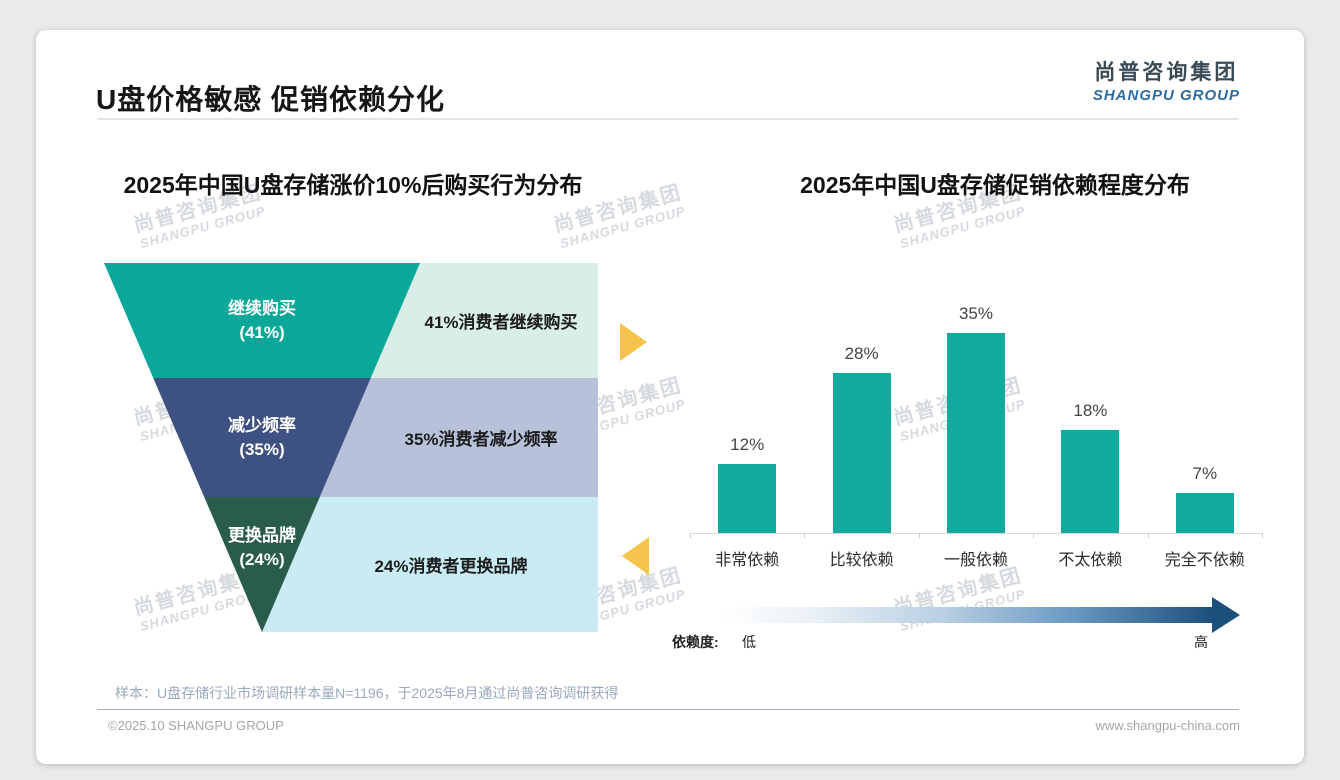 The height and width of the screenshot is (780, 1340). What do you see at coordinates (975, 313) in the screenshot?
I see `bar-value-label-2: 35%` at bounding box center [975, 313].